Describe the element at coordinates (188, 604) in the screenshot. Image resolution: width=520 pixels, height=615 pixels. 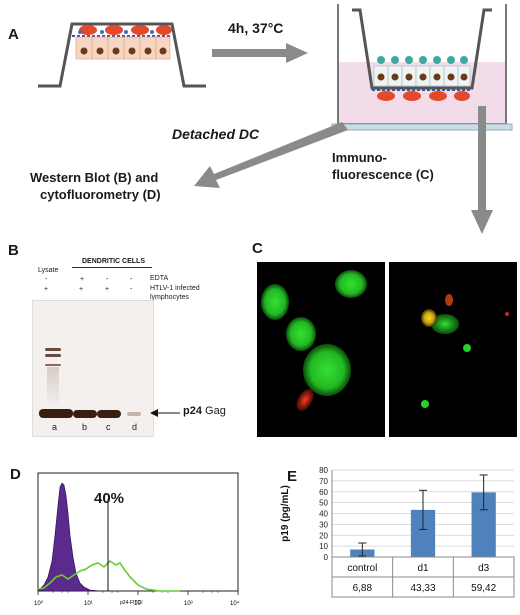
I see `x-tick-3: 10³` at that location.